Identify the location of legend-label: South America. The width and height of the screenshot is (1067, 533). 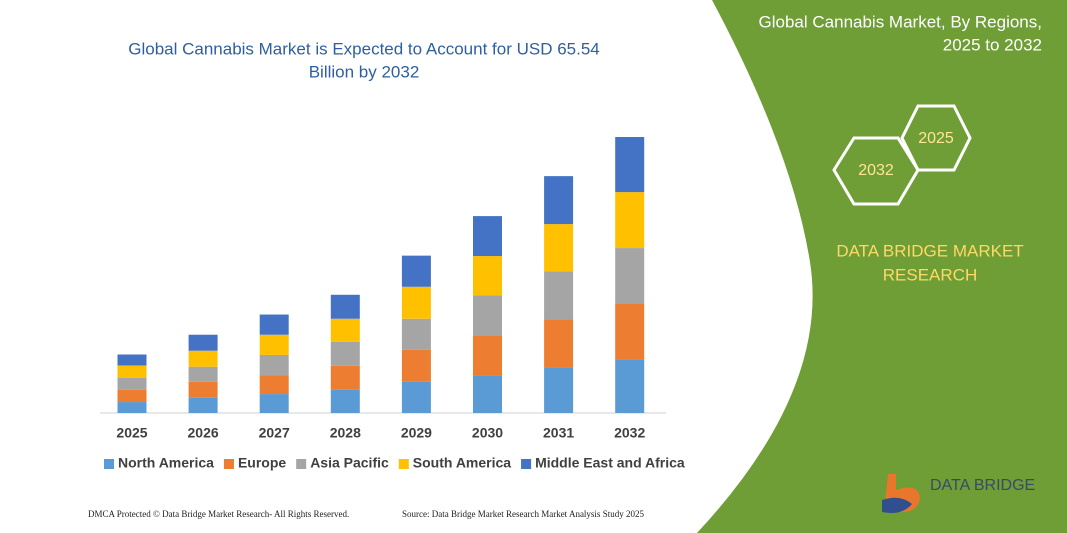
(462, 463).